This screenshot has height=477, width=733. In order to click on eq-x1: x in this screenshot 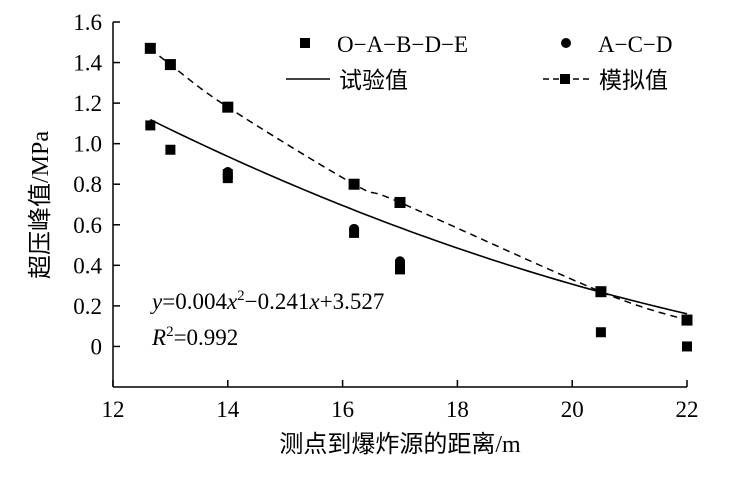, I will do `click(232, 301)`.